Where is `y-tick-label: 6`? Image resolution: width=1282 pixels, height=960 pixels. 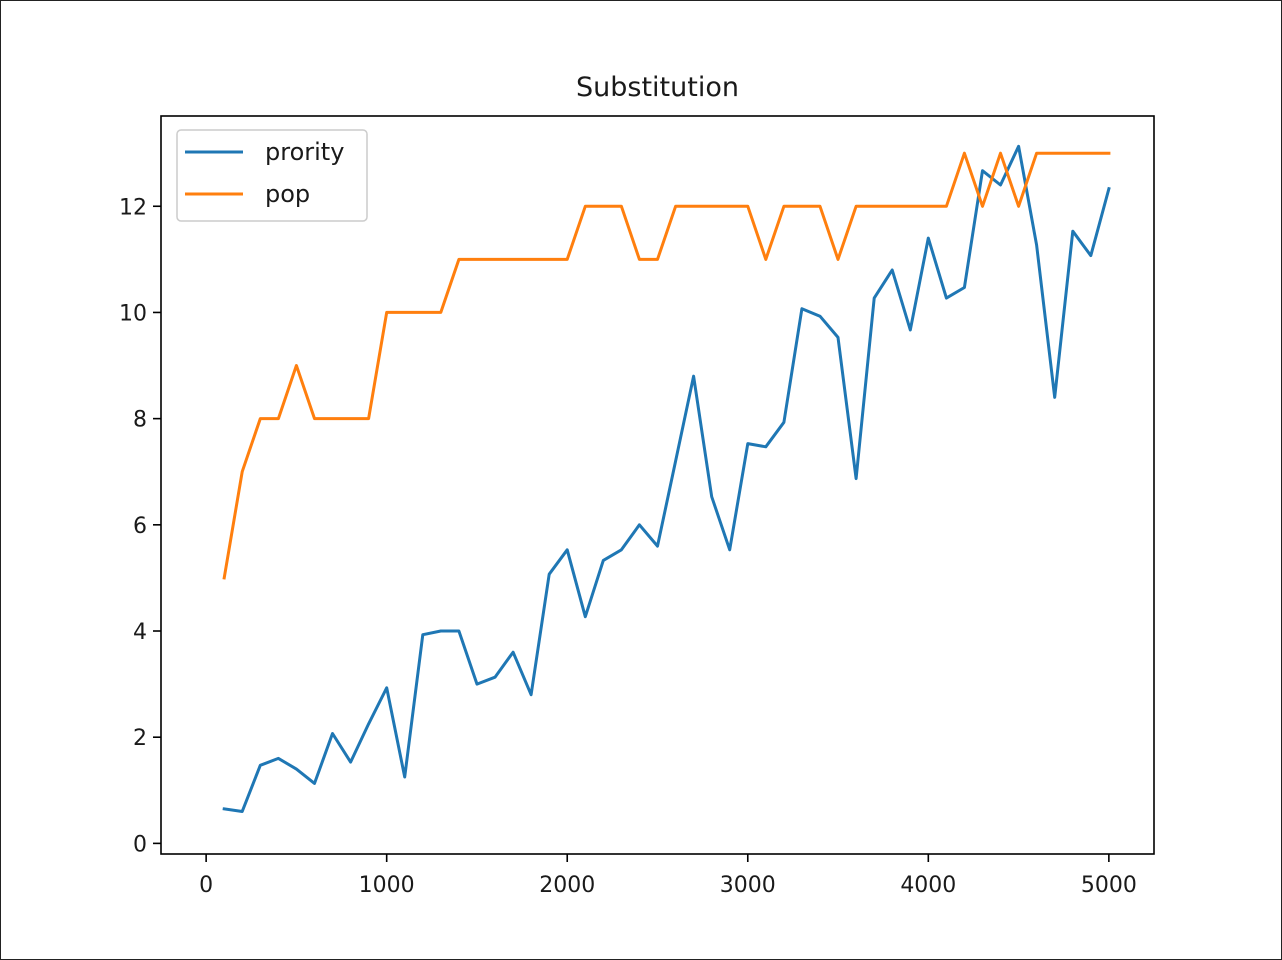
y-tick-label: 6 is located at coordinates (140, 526).